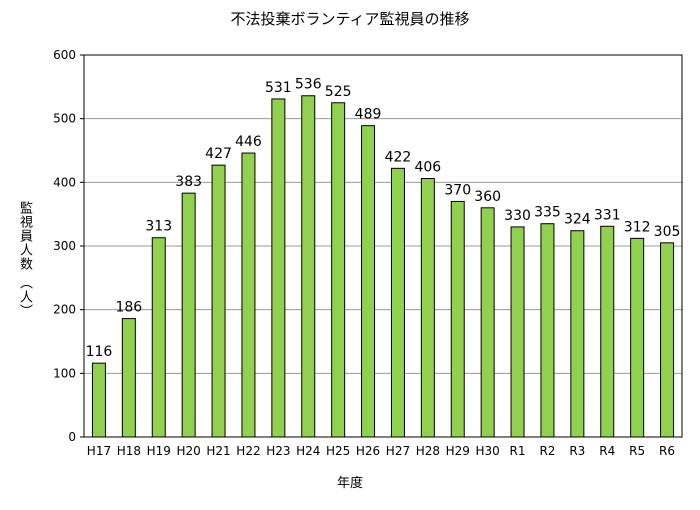 This screenshot has height=510, width=700. What do you see at coordinates (427, 168) in the screenshot?
I see `data-label-H28: 406` at bounding box center [427, 168].